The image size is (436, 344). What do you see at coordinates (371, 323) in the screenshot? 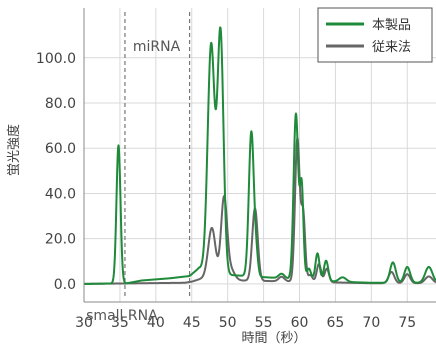
I see `x-tick-label: 70` at bounding box center [371, 323].